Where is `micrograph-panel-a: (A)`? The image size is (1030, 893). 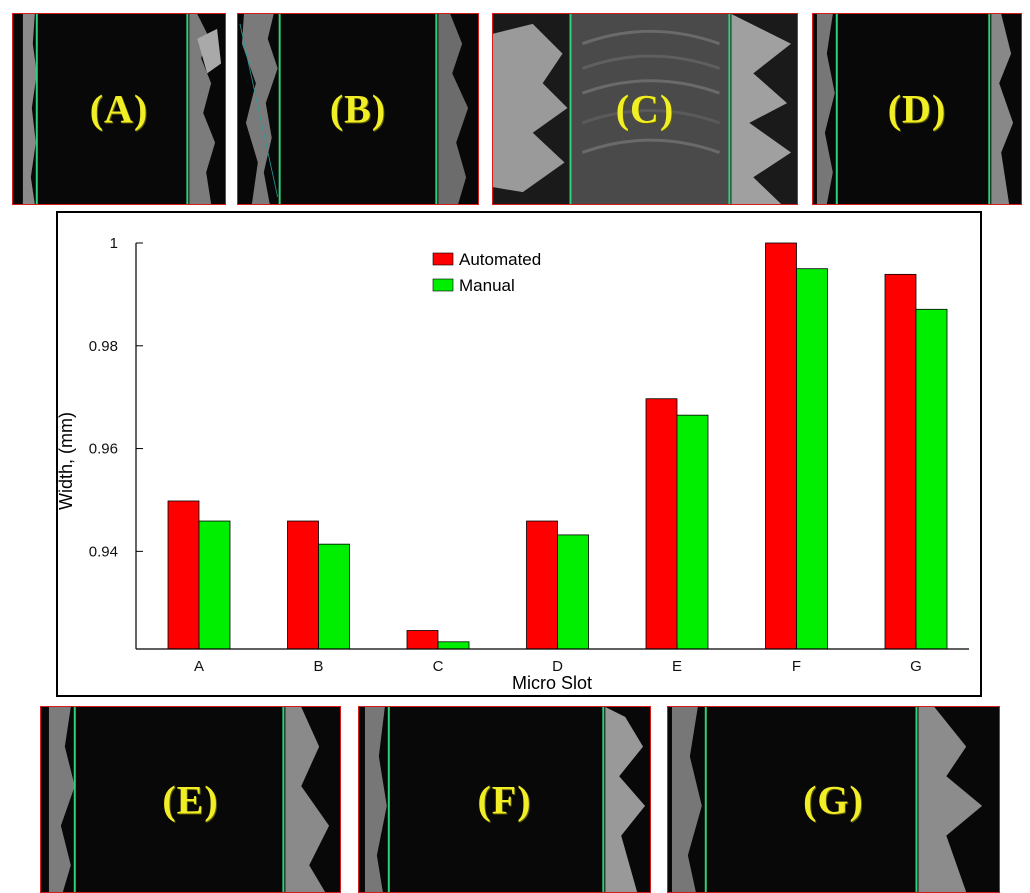 micrograph-panel-a: (A) is located at coordinates (119, 109).